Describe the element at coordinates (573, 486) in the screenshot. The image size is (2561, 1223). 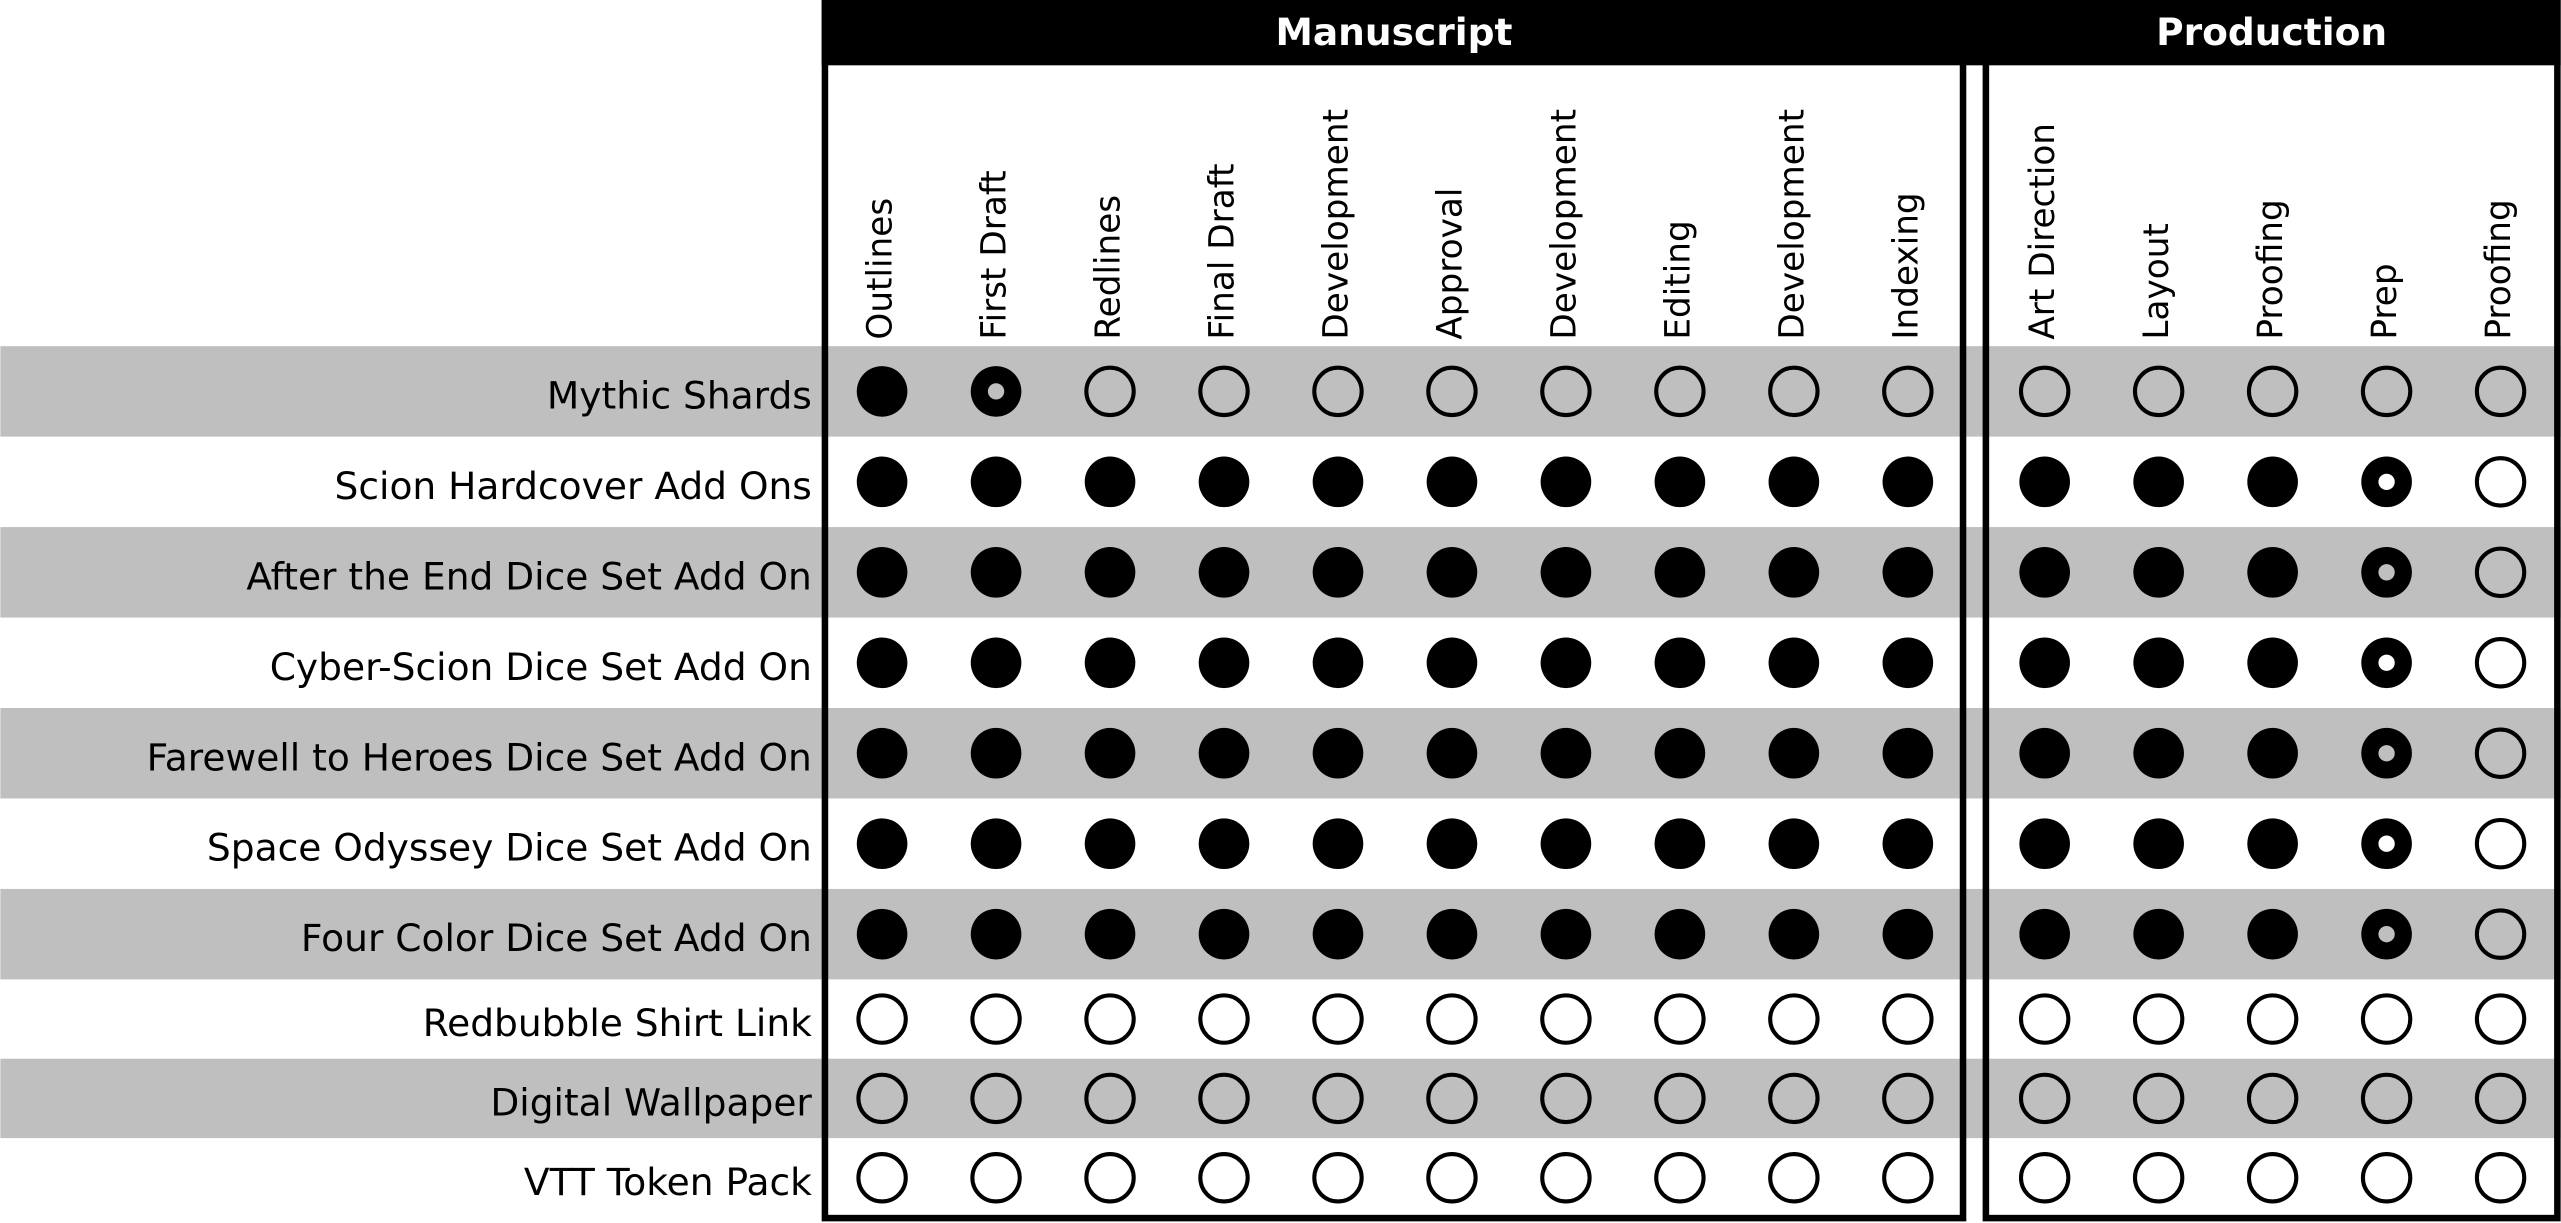
I see `row-label: Scion Hardcover Add Ons` at that location.